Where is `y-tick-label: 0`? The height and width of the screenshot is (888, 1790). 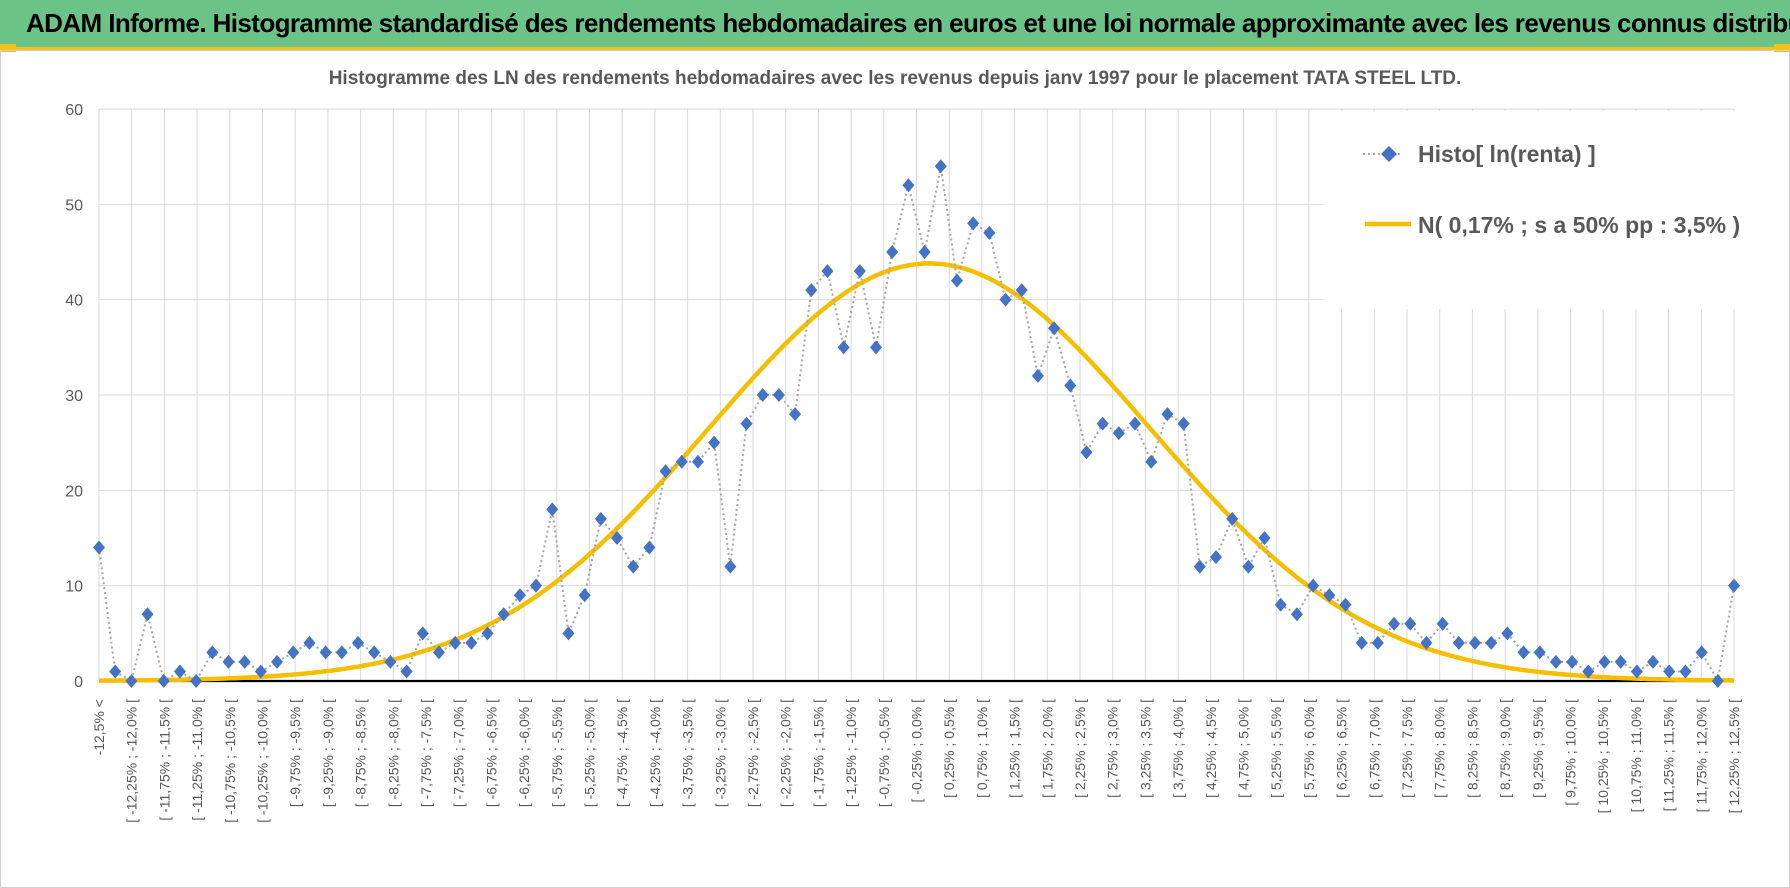 y-tick-label: 0 is located at coordinates (78, 682).